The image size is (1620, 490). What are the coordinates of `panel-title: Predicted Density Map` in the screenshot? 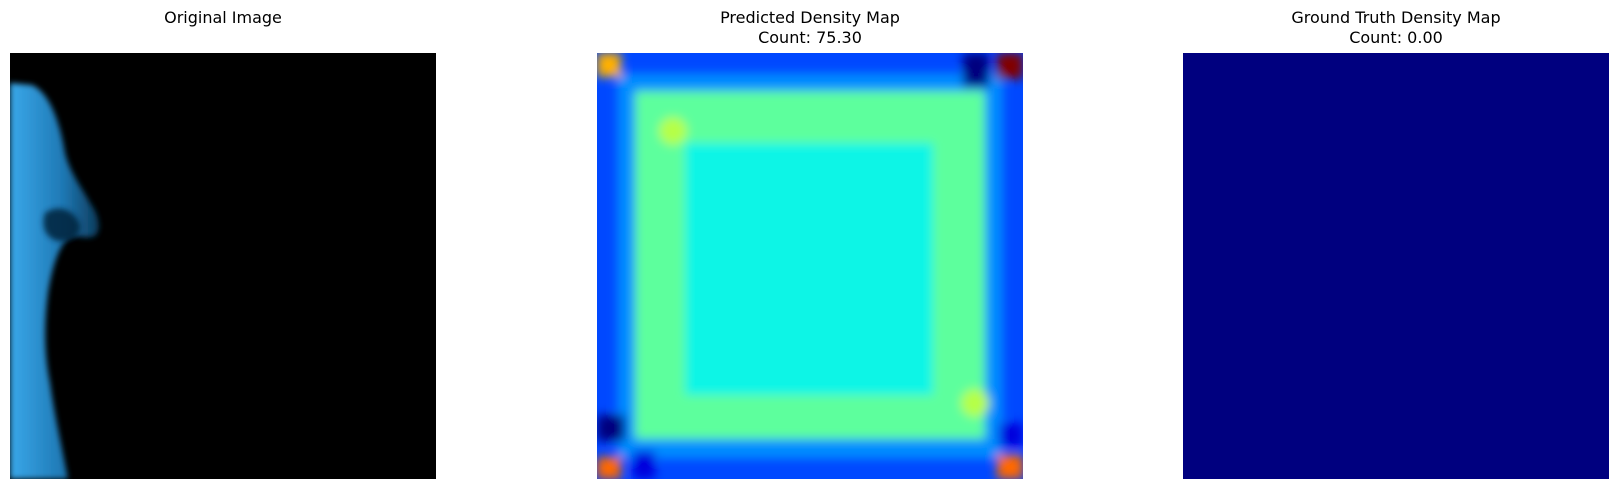 It's located at (810, 17).